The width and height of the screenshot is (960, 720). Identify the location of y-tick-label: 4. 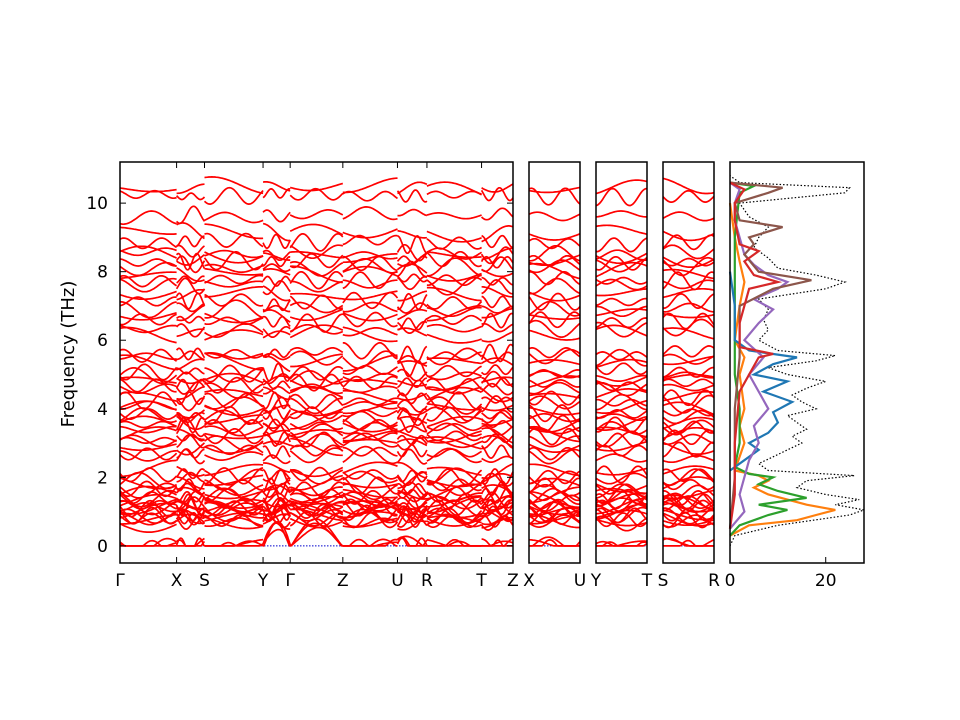
(102, 410).